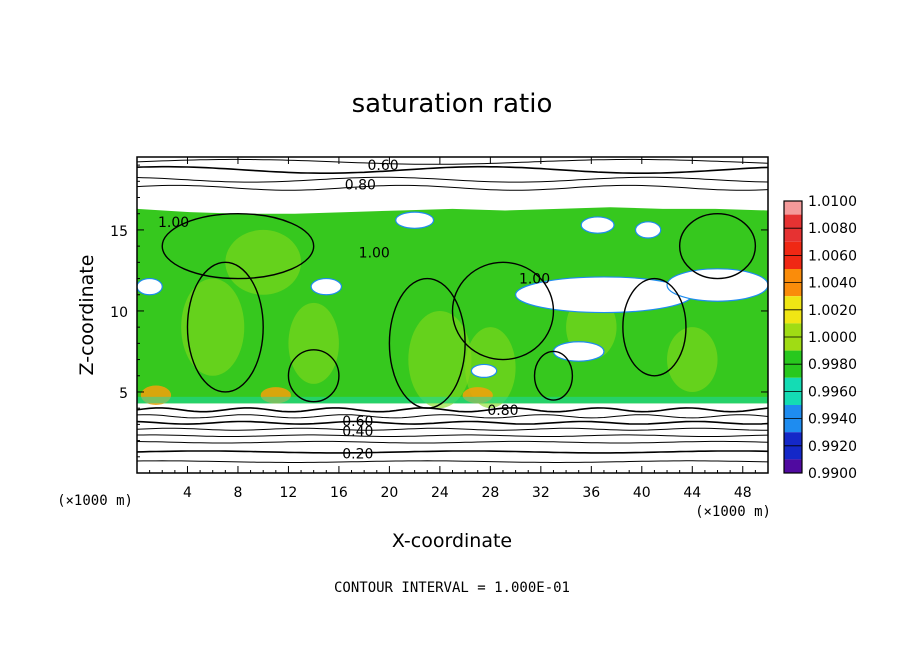  I want to click on x-tick-label: 24, so click(440, 493).